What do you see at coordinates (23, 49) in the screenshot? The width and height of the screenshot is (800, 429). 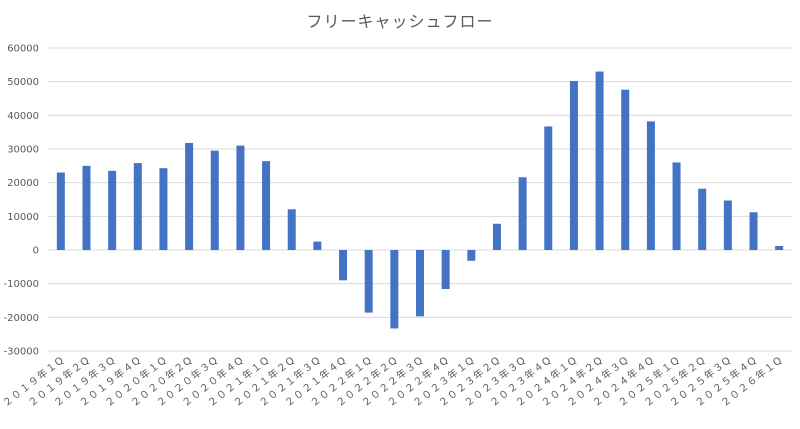 I see `y-tick-label: 60000` at bounding box center [23, 49].